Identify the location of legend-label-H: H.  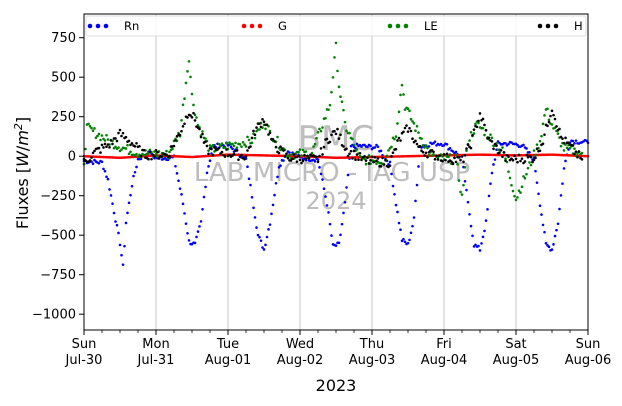
(578, 26).